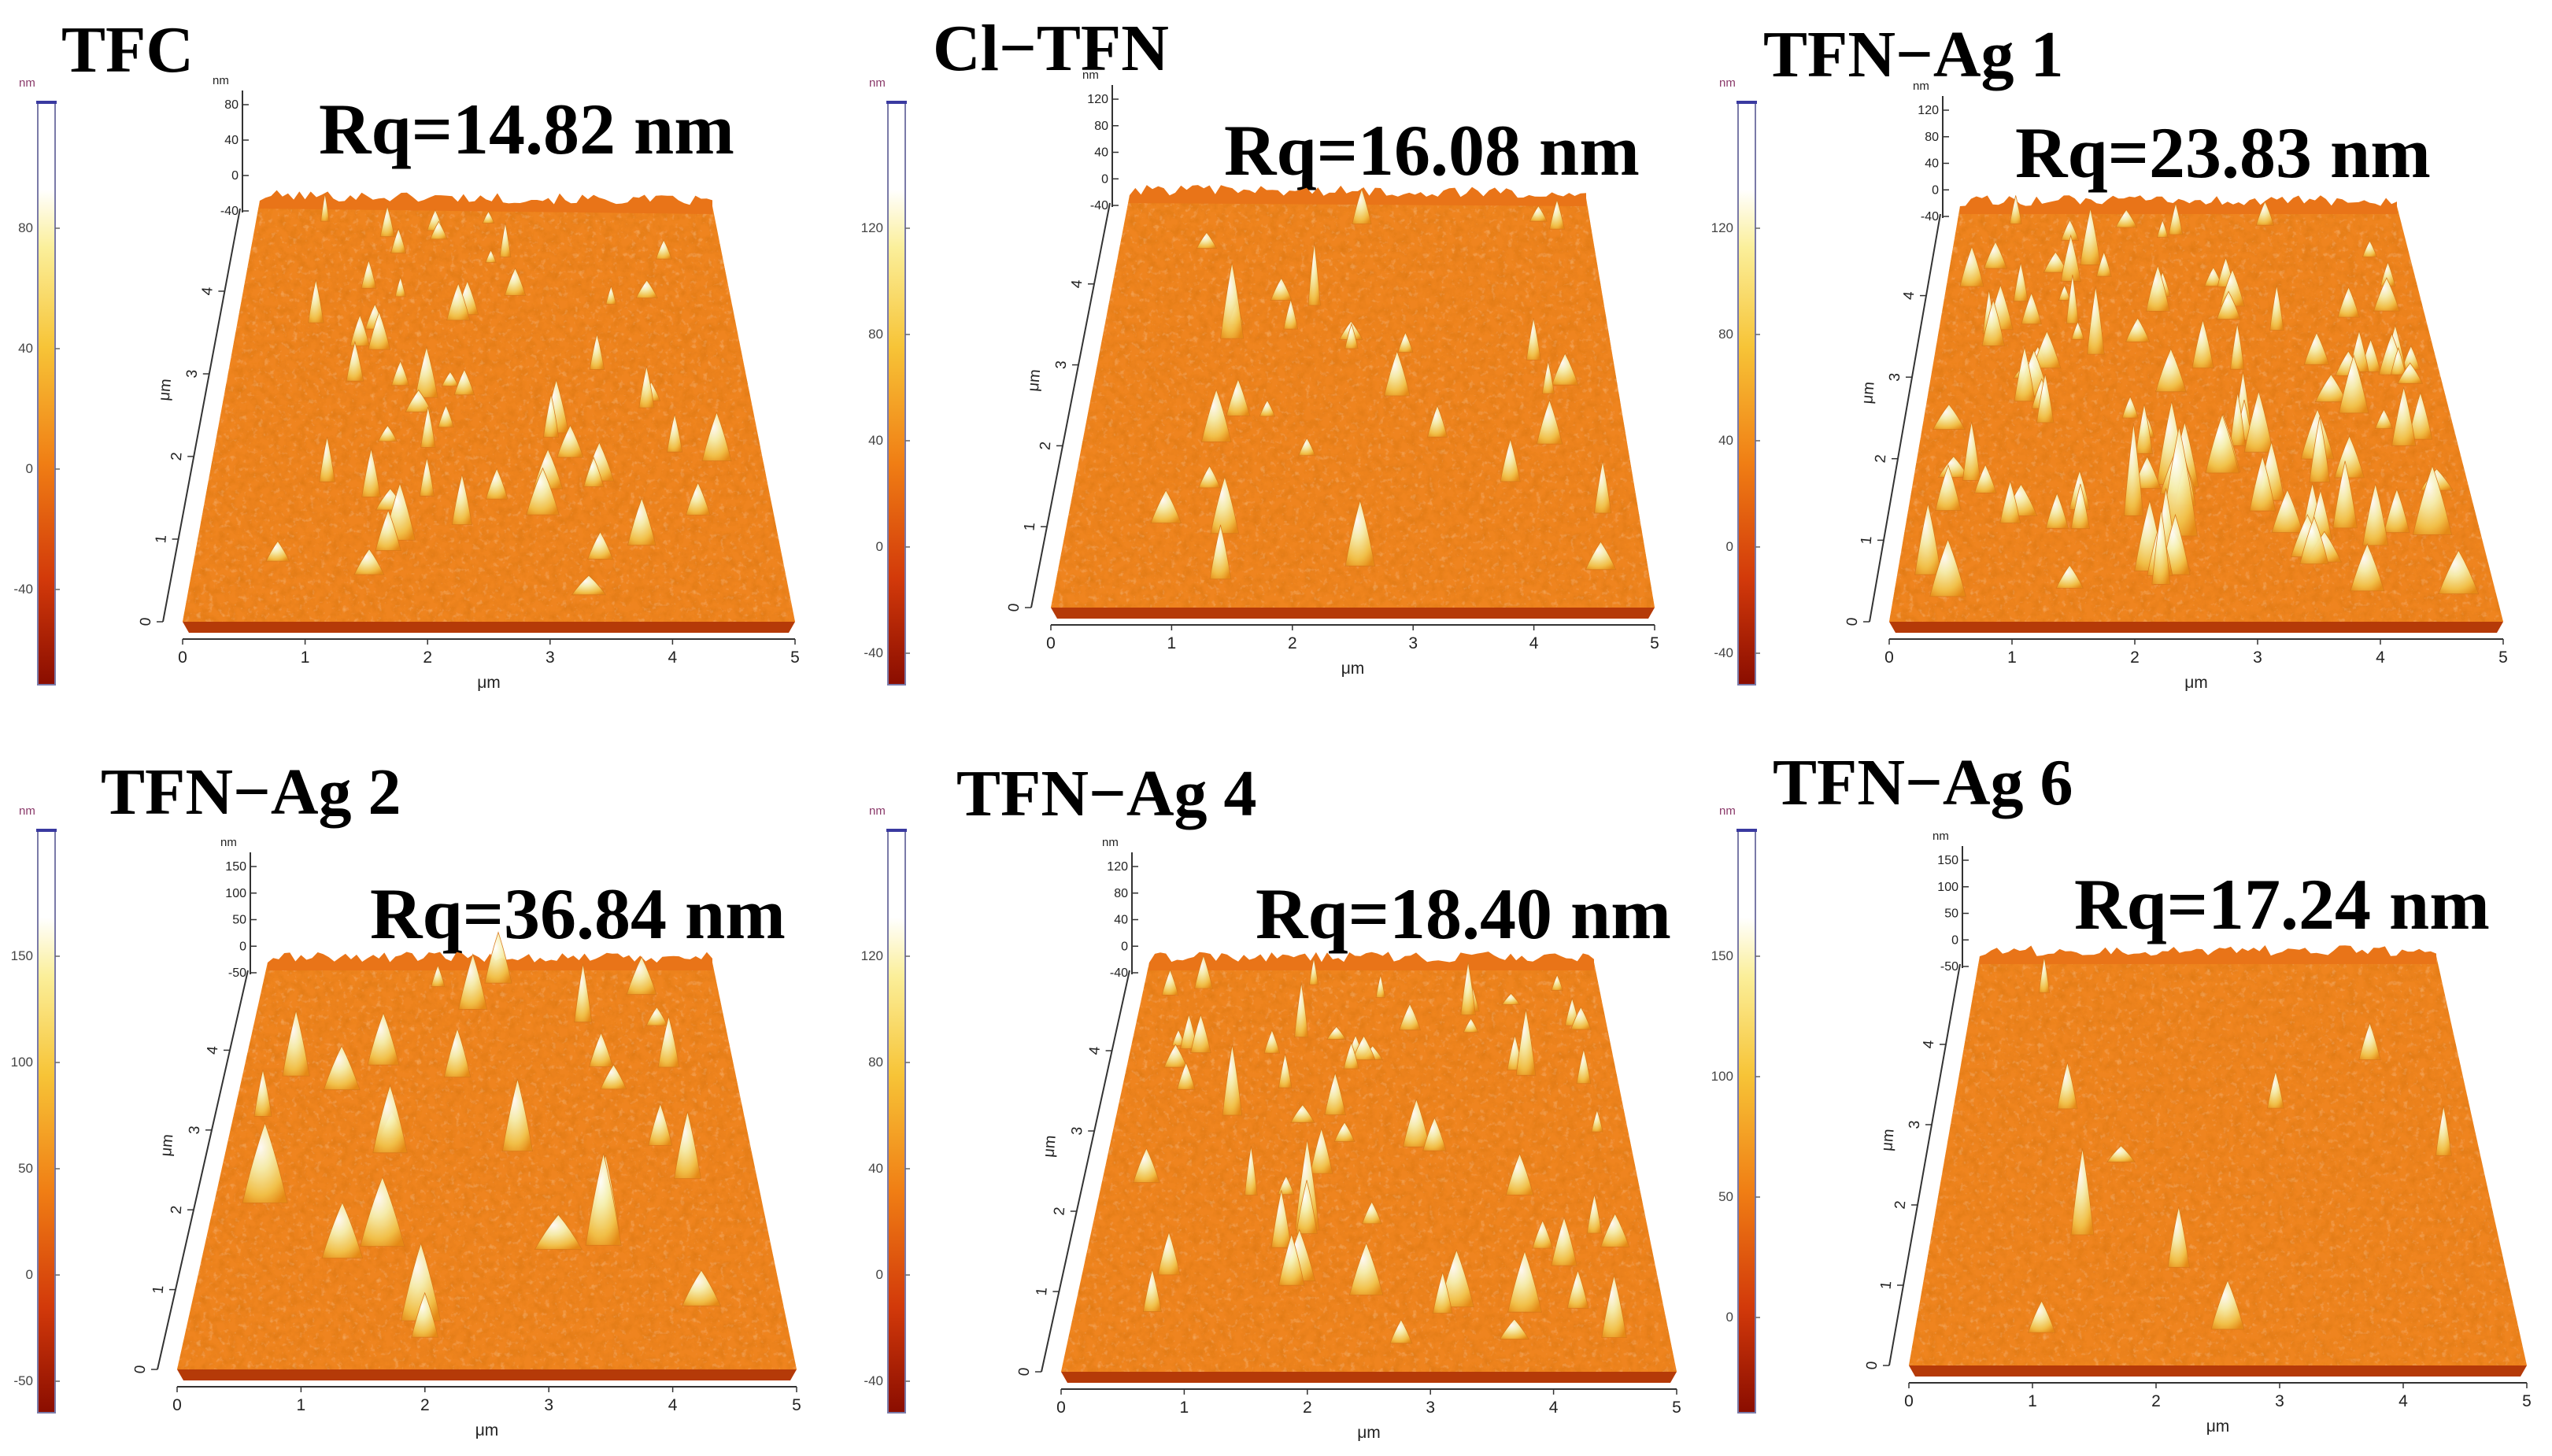 The image size is (2552, 1456). What do you see at coordinates (235, 893) in the screenshot?
I see `z-axis-tick: 100` at bounding box center [235, 893].